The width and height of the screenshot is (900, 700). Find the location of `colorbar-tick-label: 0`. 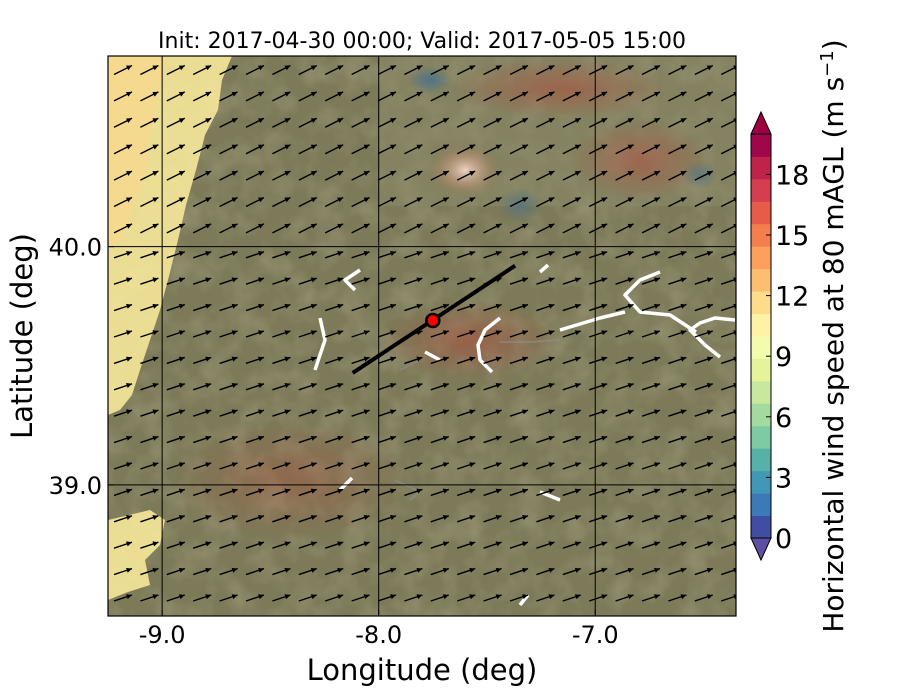

colorbar-tick-label: 0 is located at coordinates (783, 539).